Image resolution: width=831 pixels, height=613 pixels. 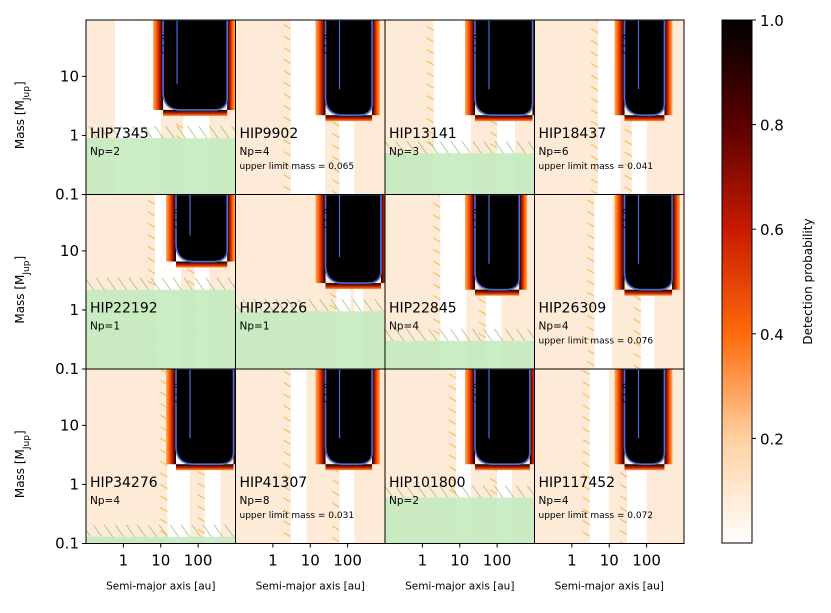 I want to click on x-tick-label: 1, so click(x=423, y=561).